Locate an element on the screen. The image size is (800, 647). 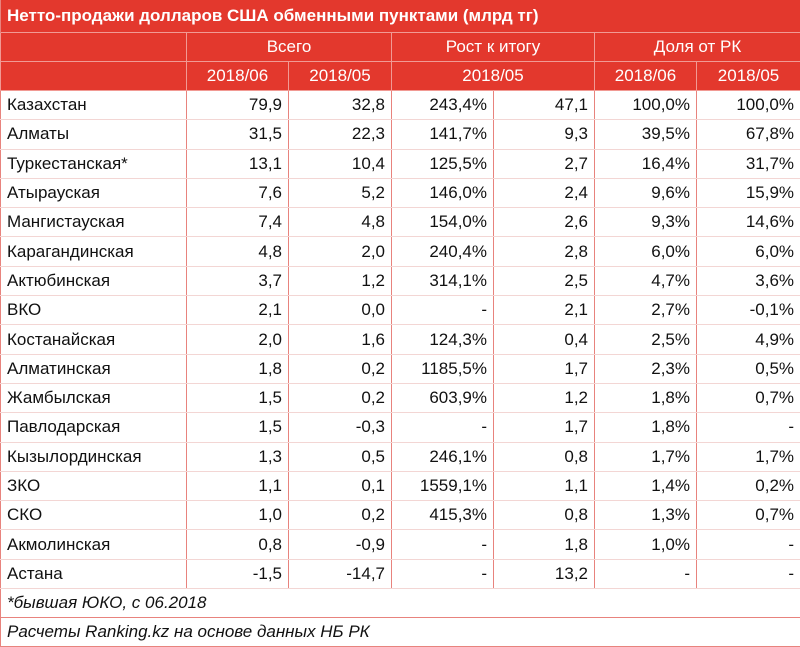
value-cell: 314,1% is located at coordinates (443, 280).